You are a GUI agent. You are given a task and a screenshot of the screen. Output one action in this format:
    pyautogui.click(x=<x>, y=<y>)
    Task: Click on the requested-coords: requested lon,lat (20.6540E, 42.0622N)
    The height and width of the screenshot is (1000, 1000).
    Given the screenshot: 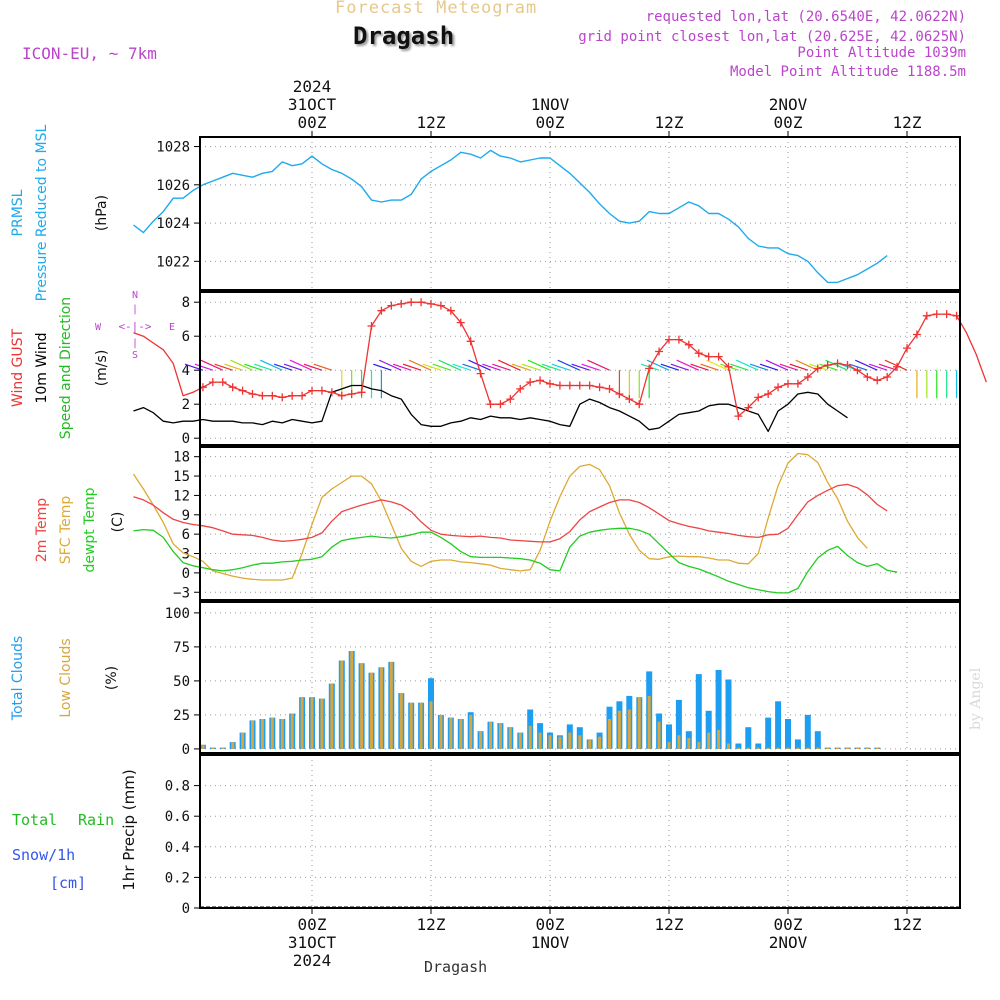 What is the action you would take?
    pyautogui.click(x=805, y=17)
    